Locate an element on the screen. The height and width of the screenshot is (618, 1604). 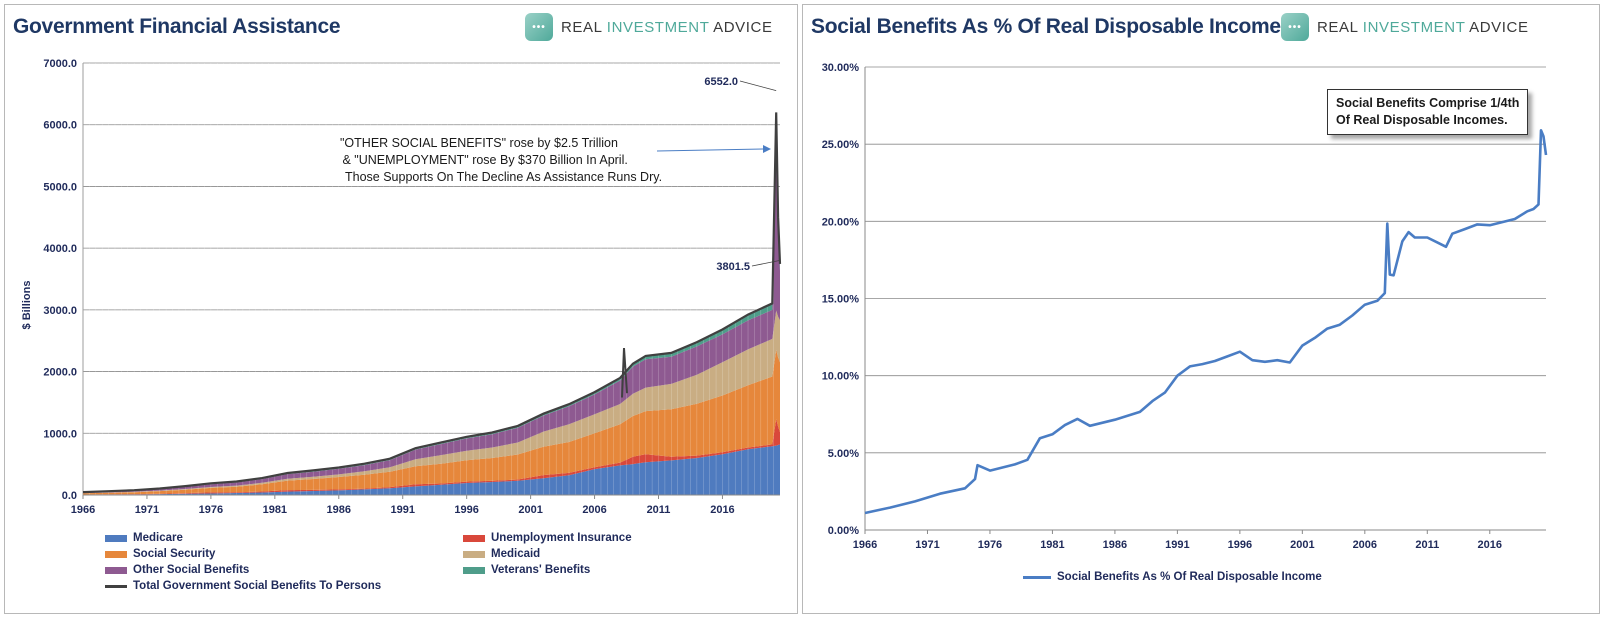
legend-label: Medicaid is located at coordinates (516, 554).